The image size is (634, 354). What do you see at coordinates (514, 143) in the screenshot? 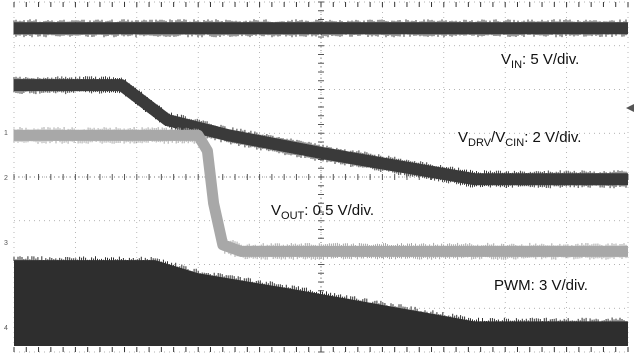
I see `label-vcin-sub: CIN` at bounding box center [514, 143].